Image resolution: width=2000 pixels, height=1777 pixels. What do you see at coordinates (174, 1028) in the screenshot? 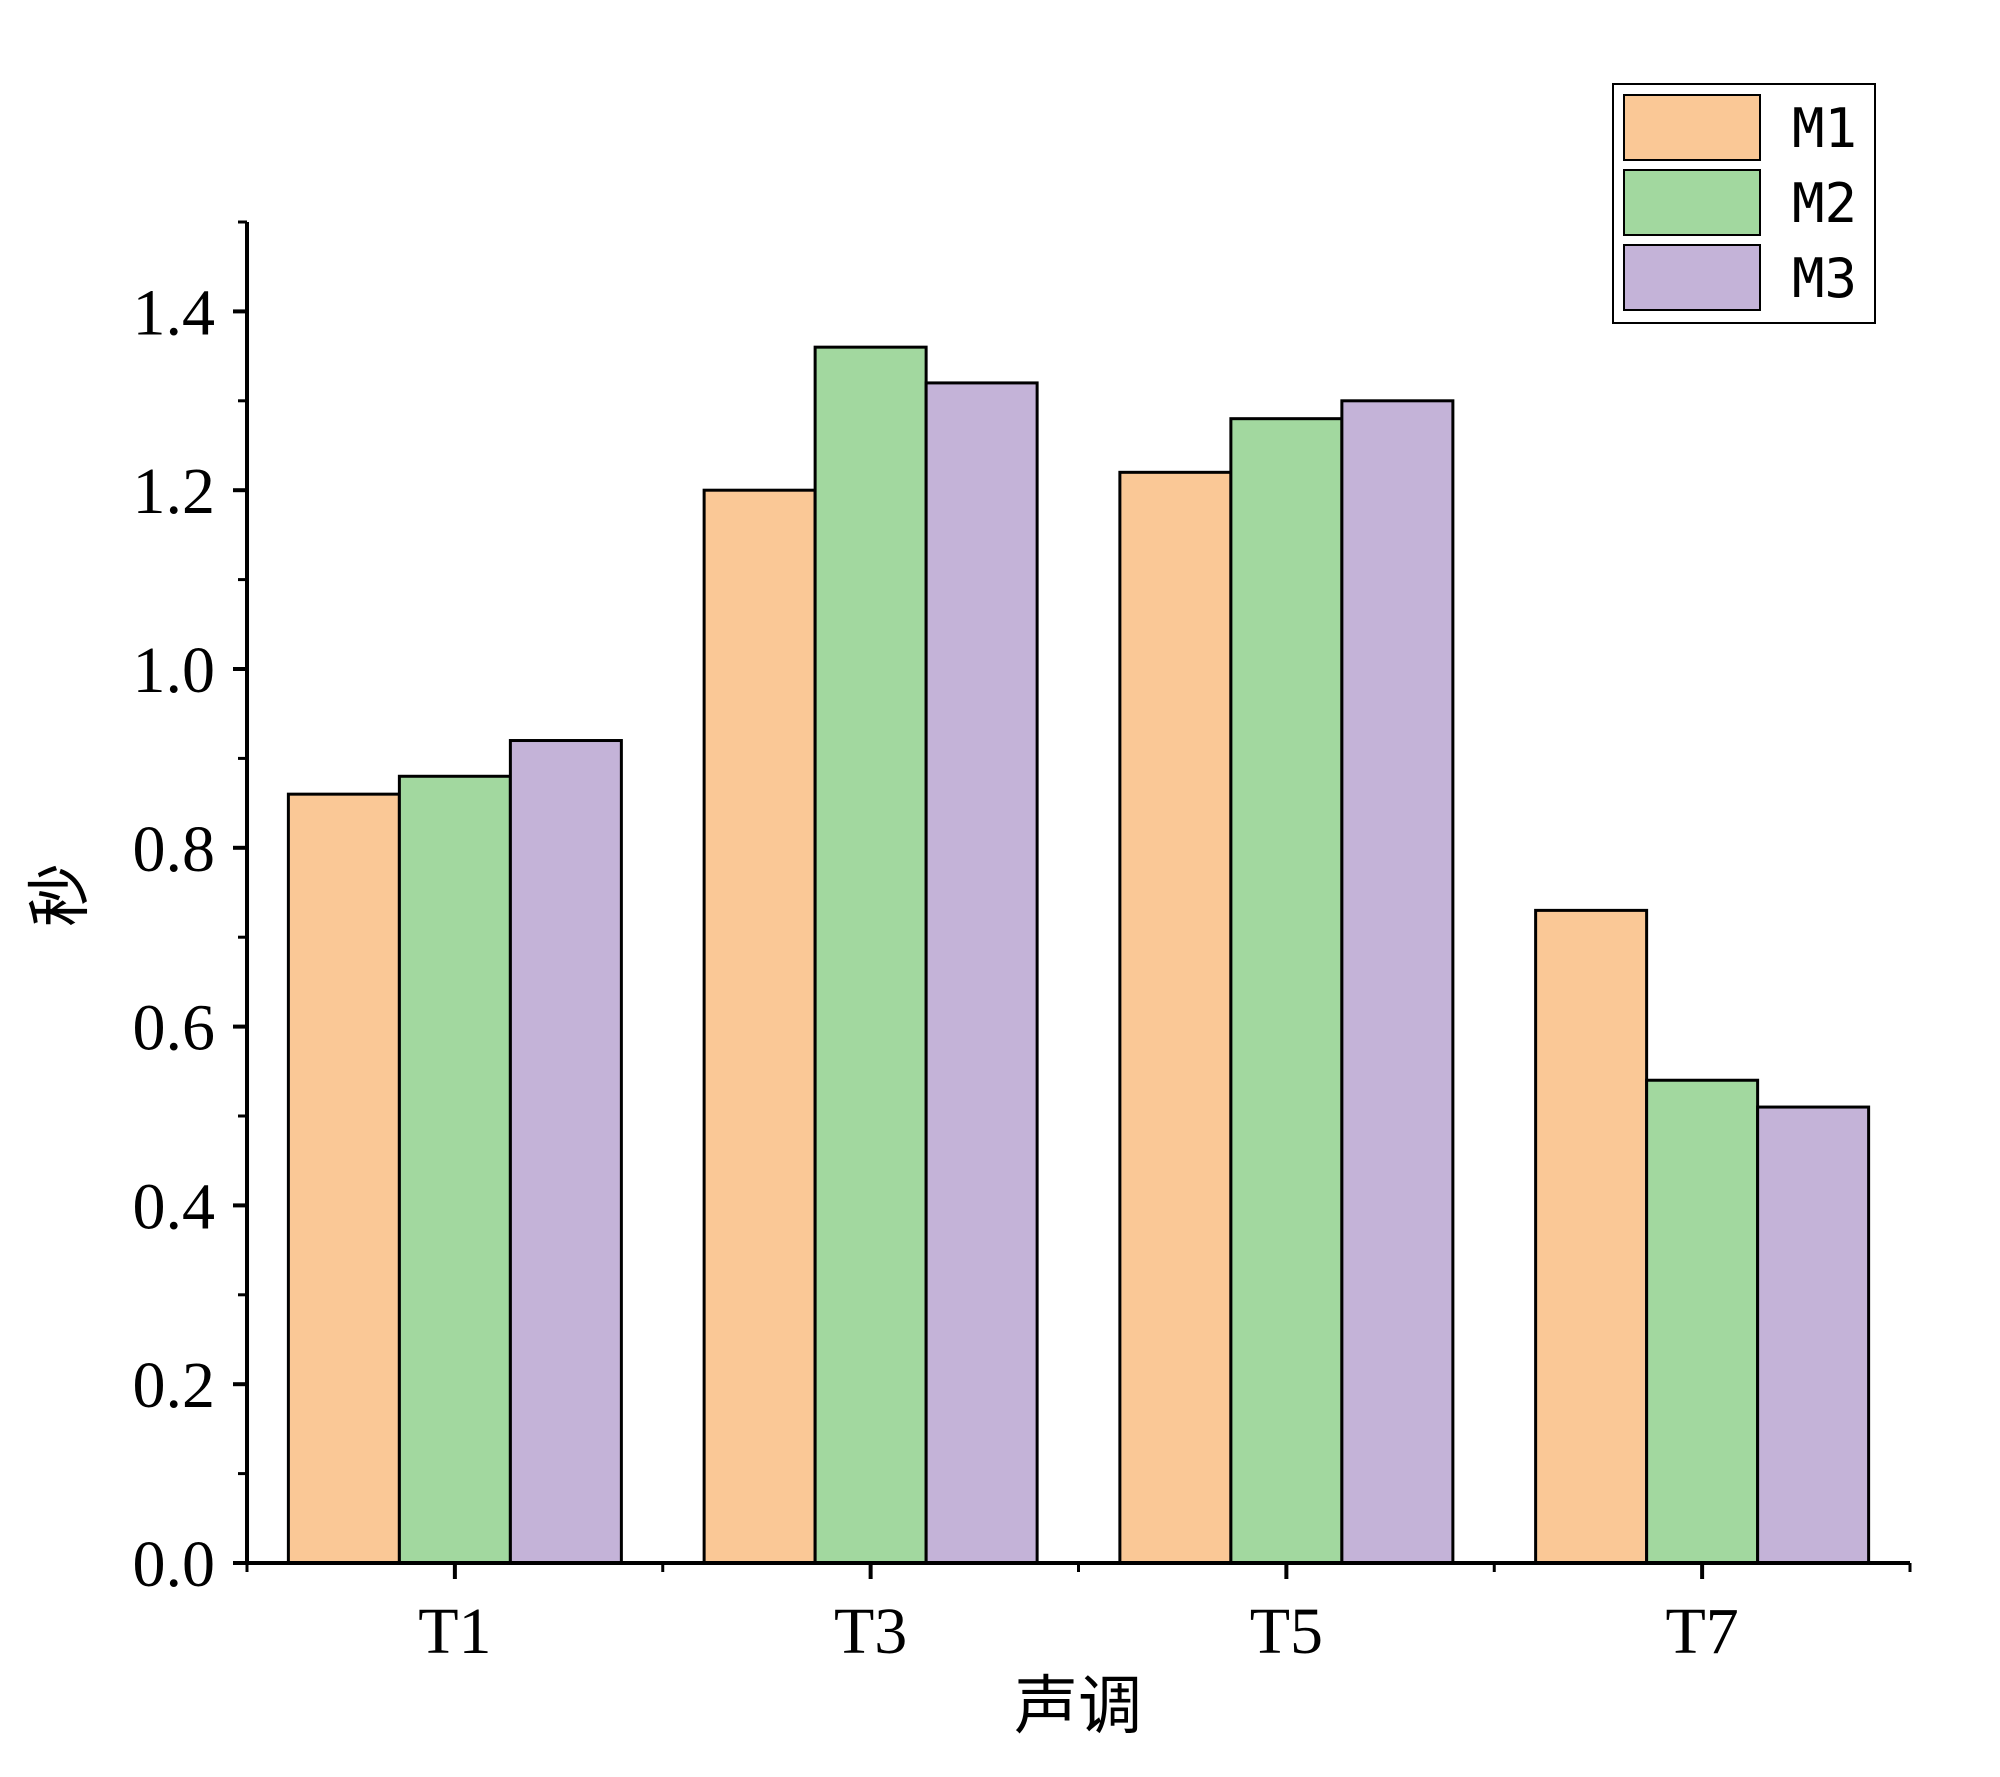
I see `y-tick-label: 0.6` at bounding box center [174, 1028].